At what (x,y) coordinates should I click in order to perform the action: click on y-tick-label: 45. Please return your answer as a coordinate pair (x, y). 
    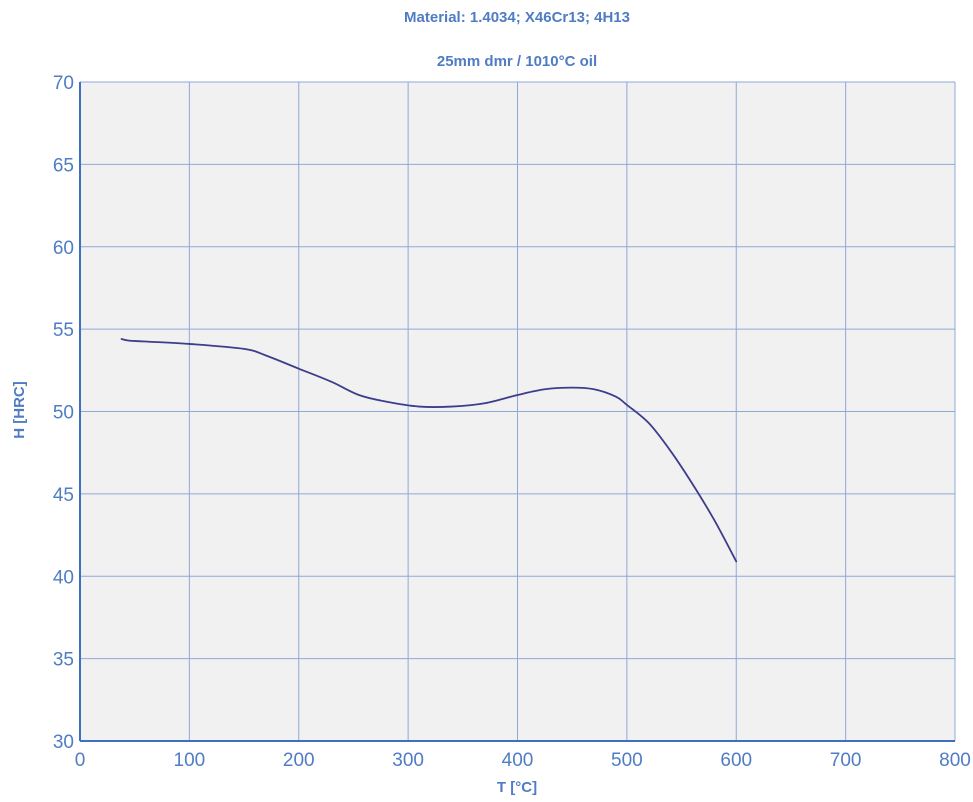
    Looking at the image, I should click on (63, 495).